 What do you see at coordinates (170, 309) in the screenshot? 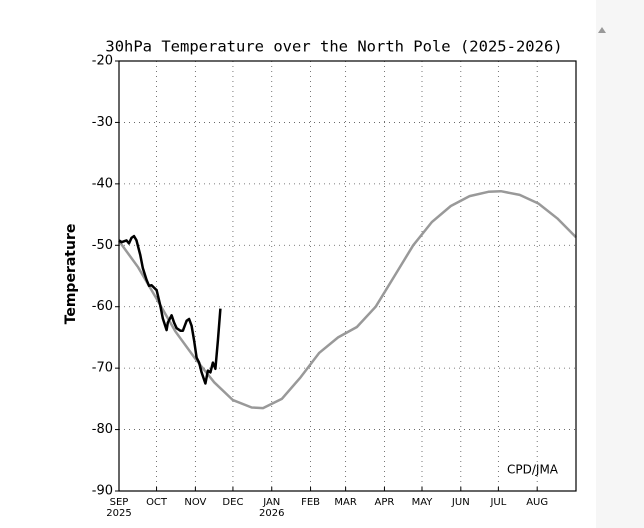
I see `series-line` at bounding box center [170, 309].